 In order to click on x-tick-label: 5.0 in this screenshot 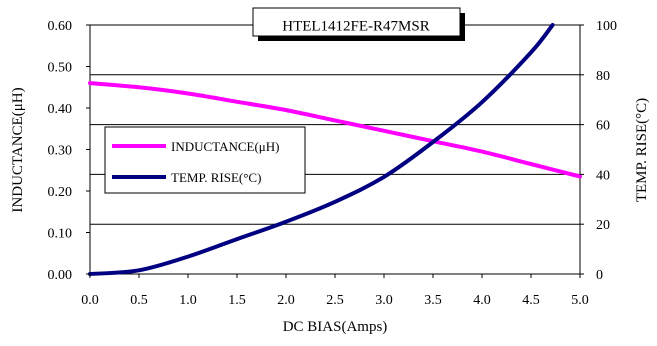, I will do `click(580, 300)`.